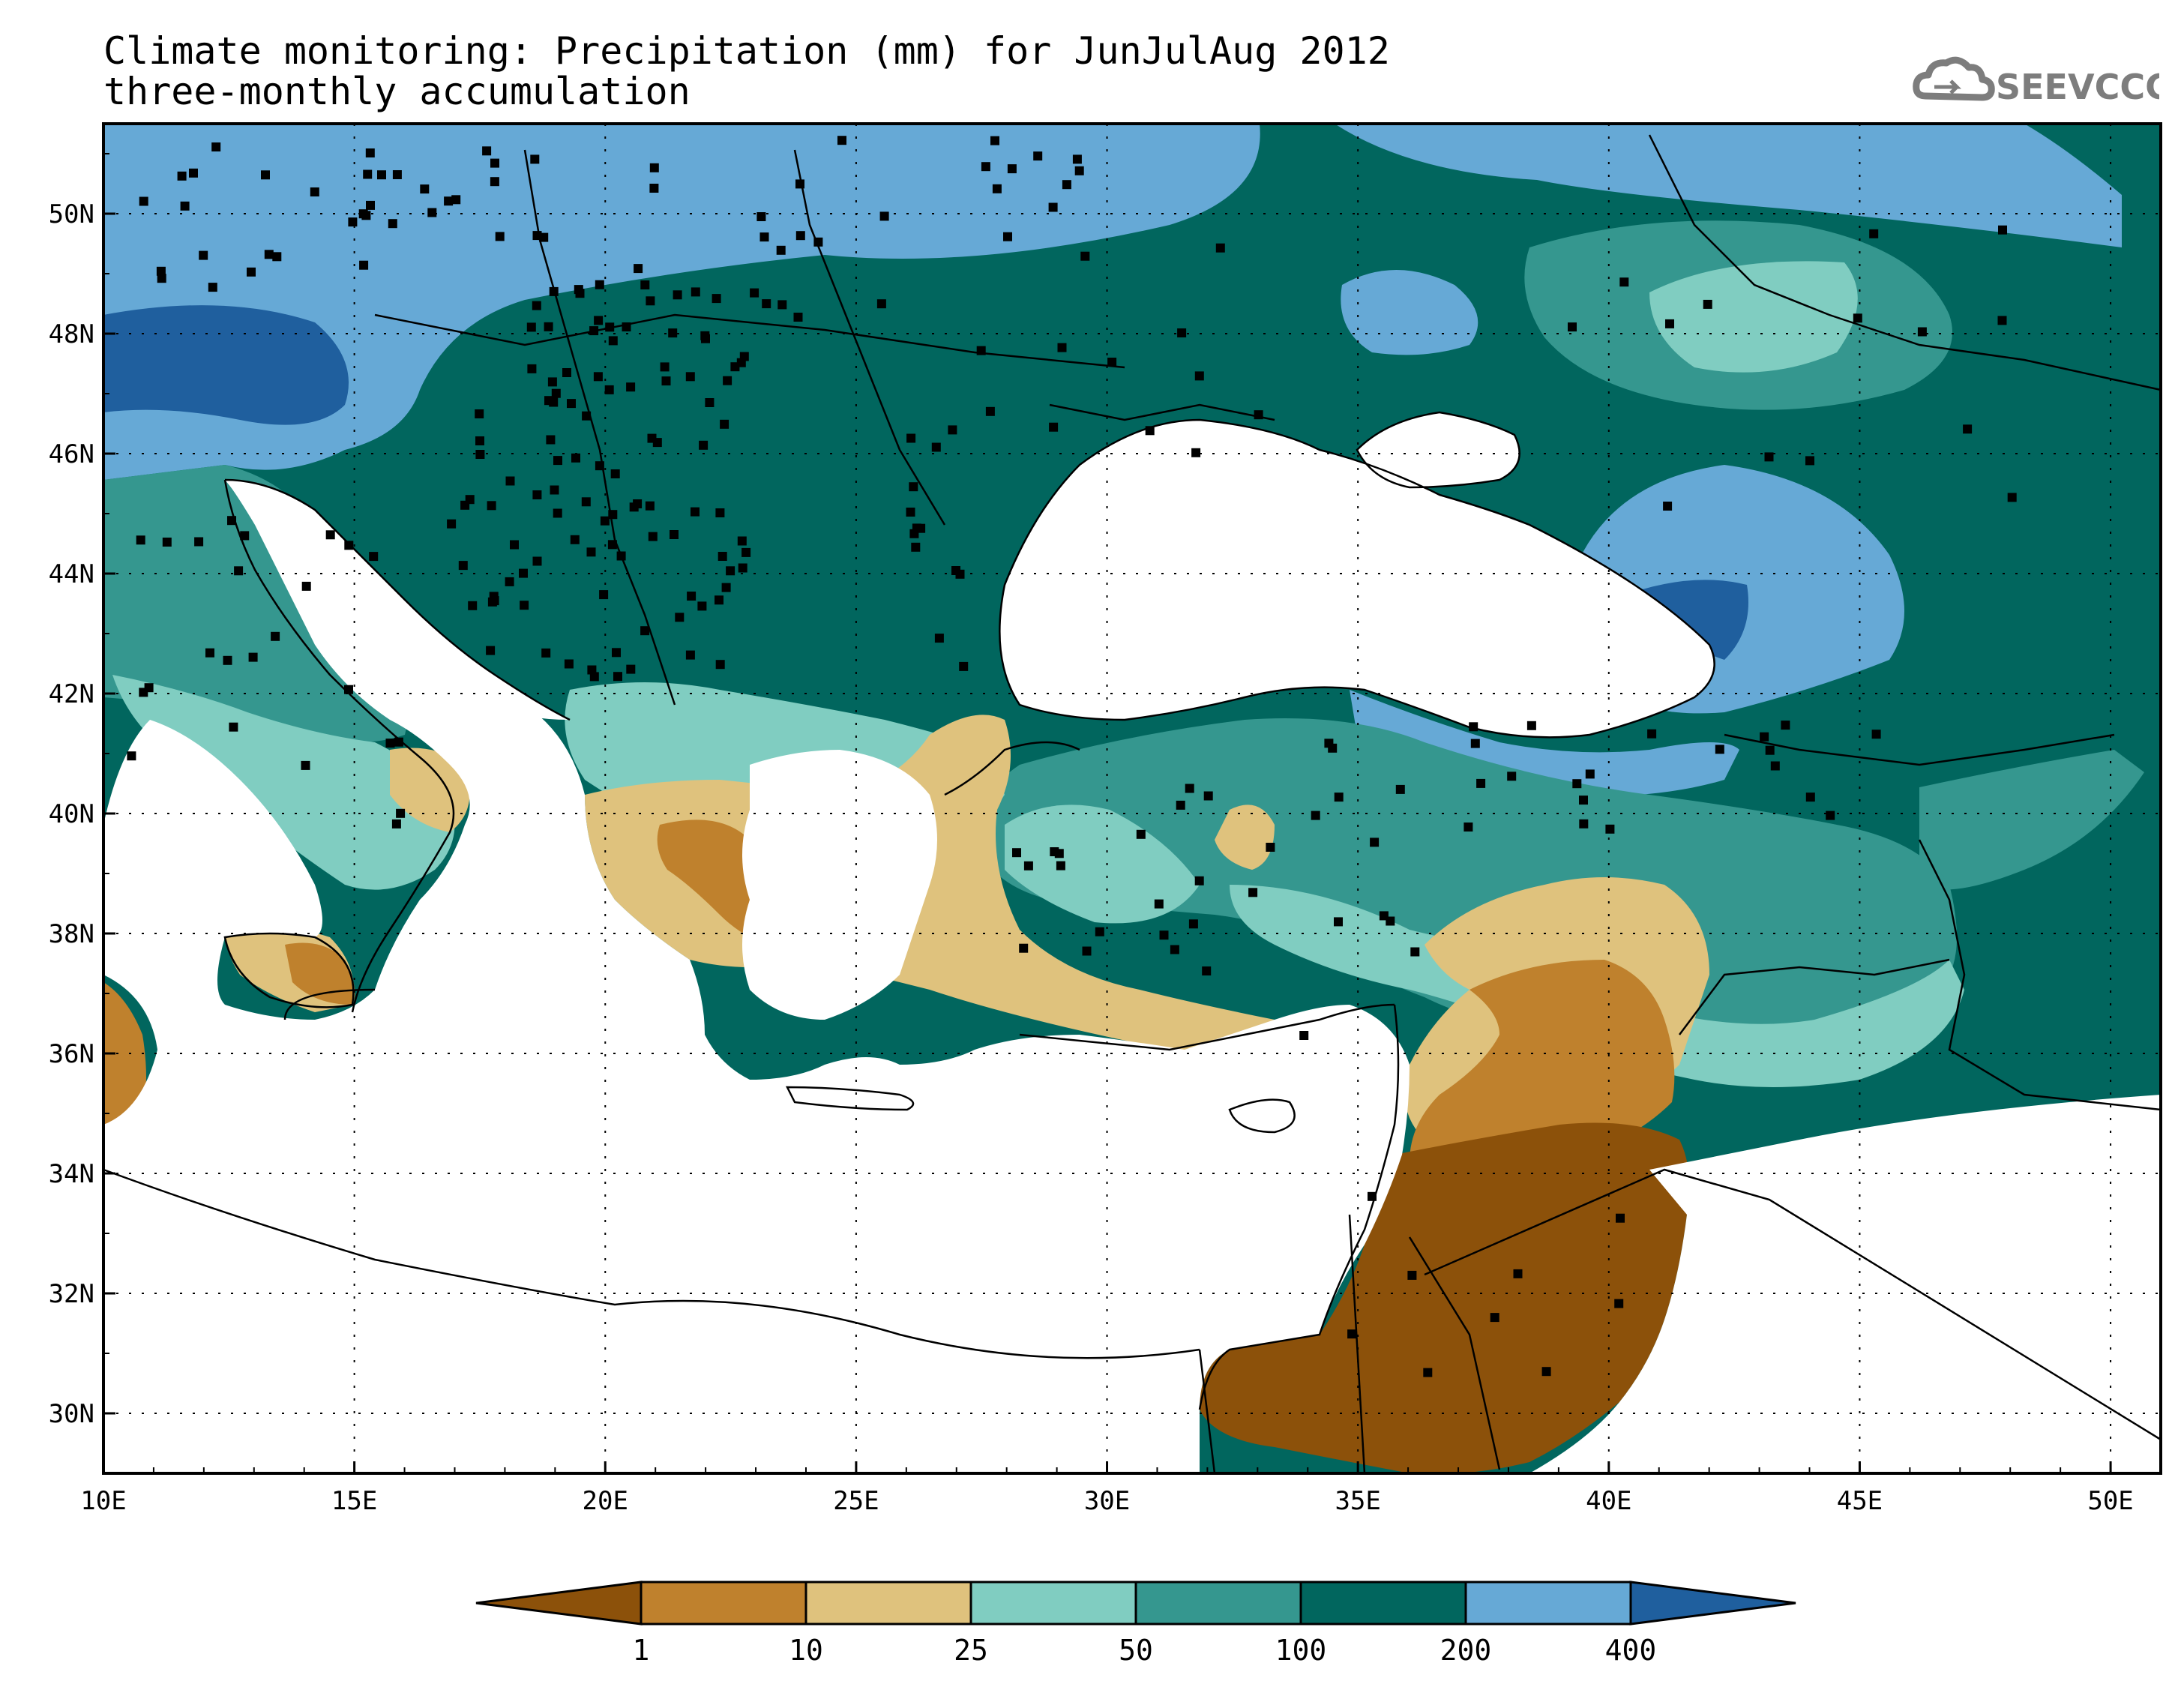 The image size is (2184, 1687). I want to click on lat-tick-label: 50N, so click(71, 214).